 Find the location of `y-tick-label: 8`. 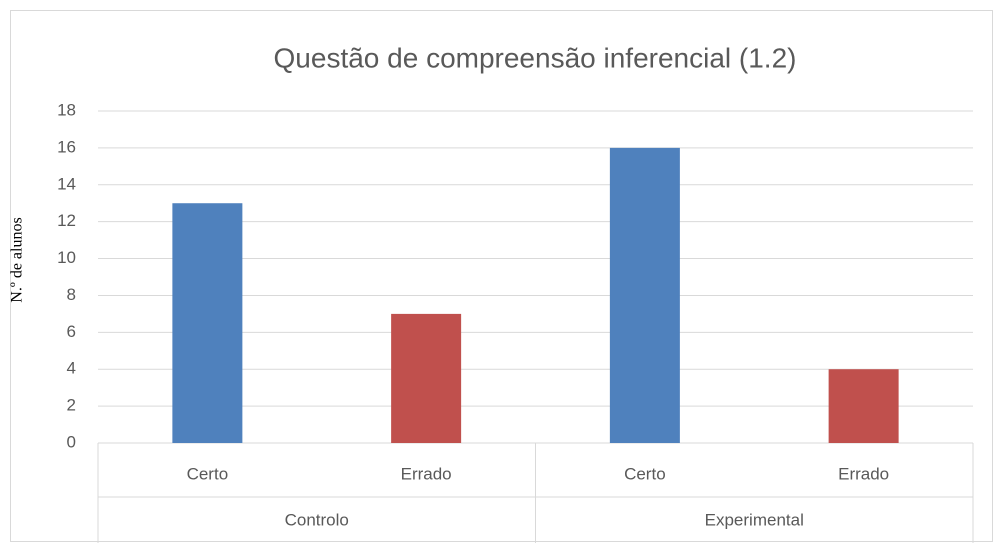

y-tick-label: 8 is located at coordinates (71, 294).